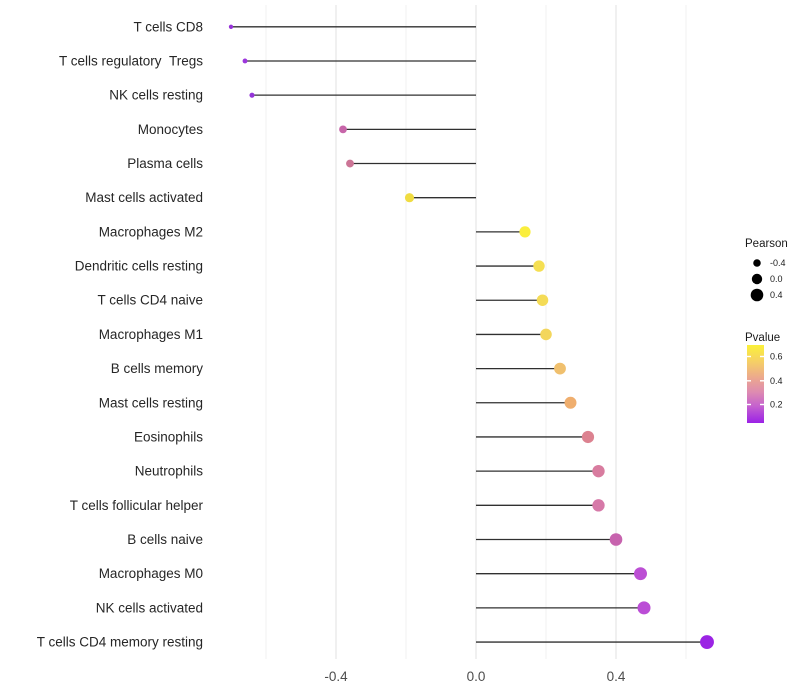 This screenshot has height=700, width=800. I want to click on legend-pvalue-label: 0.2, so click(776, 405).